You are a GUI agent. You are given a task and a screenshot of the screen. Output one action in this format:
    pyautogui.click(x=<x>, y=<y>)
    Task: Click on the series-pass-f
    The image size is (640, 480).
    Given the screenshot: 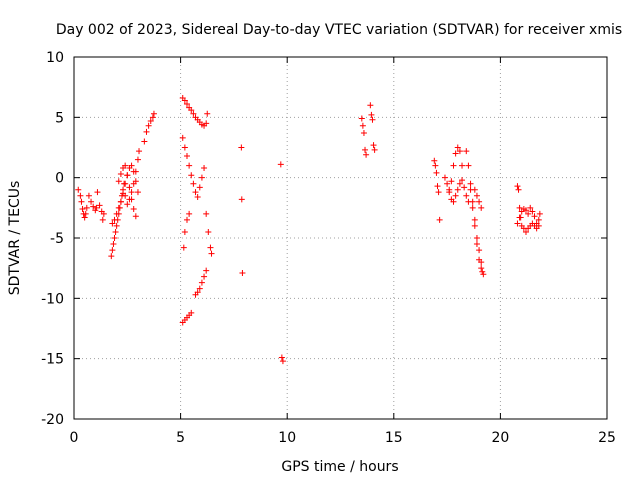 What is the action you would take?
    pyautogui.click(x=127, y=191)
    